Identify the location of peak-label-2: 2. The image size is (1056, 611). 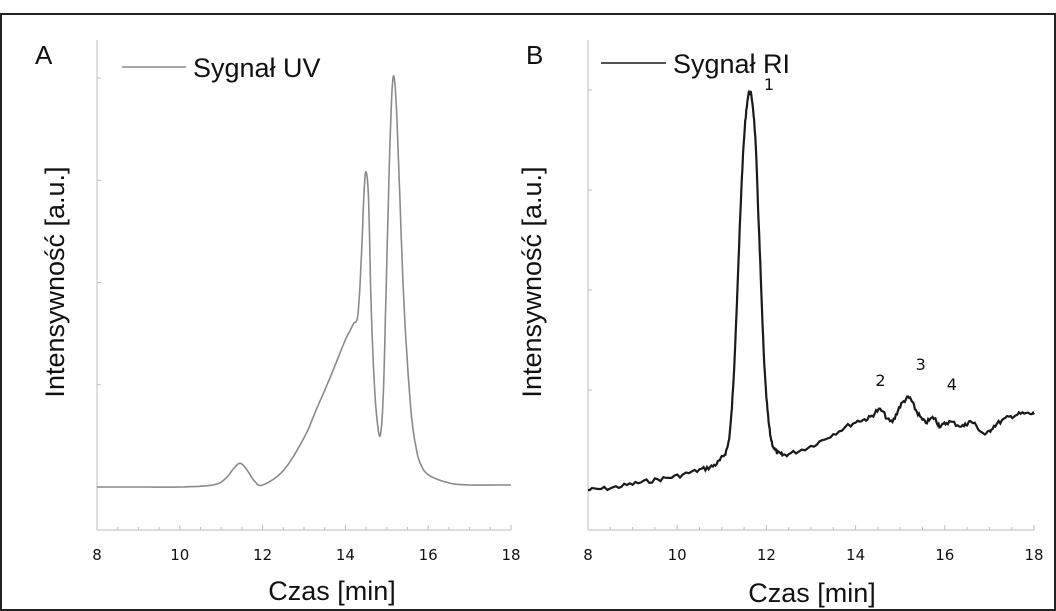
(880, 380).